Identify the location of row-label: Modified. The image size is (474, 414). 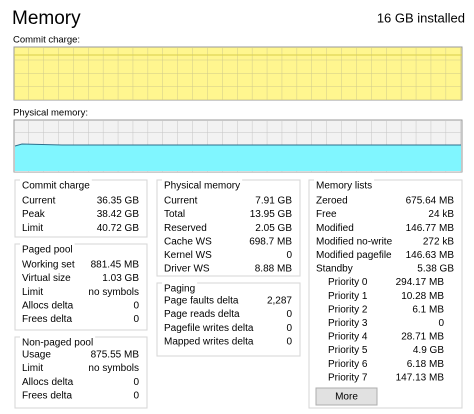
(335, 228).